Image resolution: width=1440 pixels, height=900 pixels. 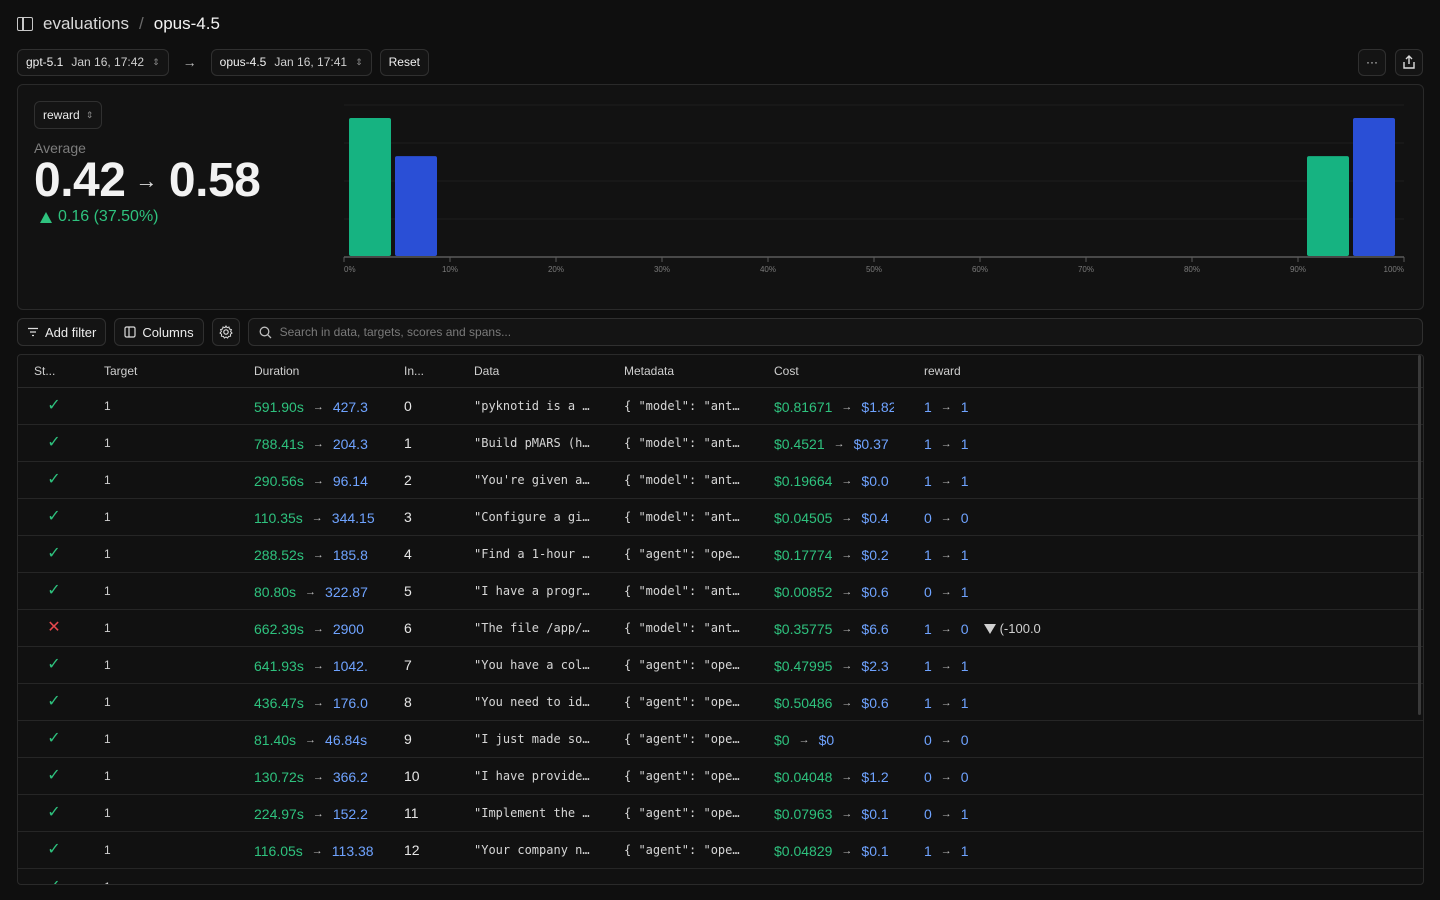 What do you see at coordinates (314, 876) in the screenshot?
I see `duration-cell` at bounding box center [314, 876].